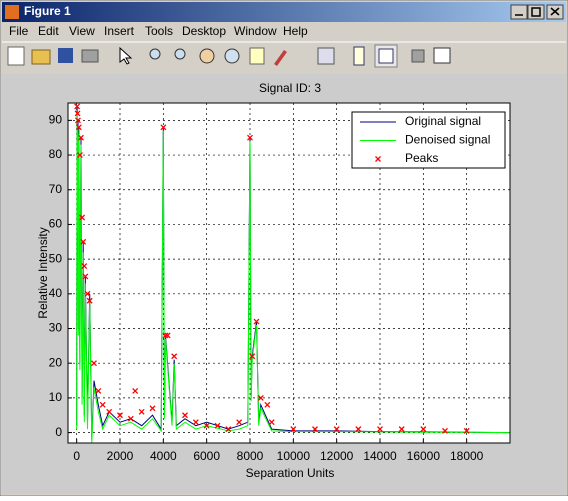 Image resolution: width=568 pixels, height=501 pixels. What do you see at coordinates (56, 154) in the screenshot?
I see `y-tick-label: 80` at bounding box center [56, 154].